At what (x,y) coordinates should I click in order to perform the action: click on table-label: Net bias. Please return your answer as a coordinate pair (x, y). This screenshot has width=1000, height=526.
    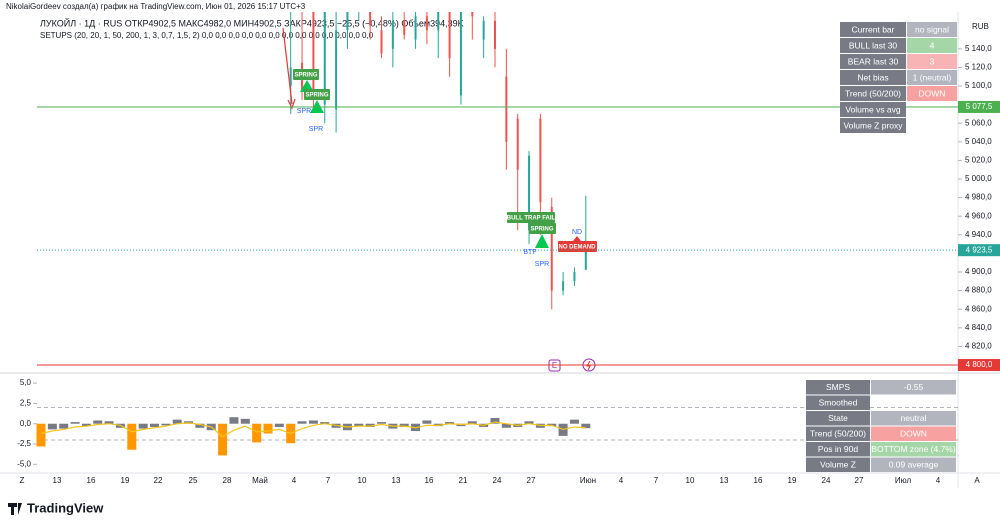
    Looking at the image, I should click on (872, 77).